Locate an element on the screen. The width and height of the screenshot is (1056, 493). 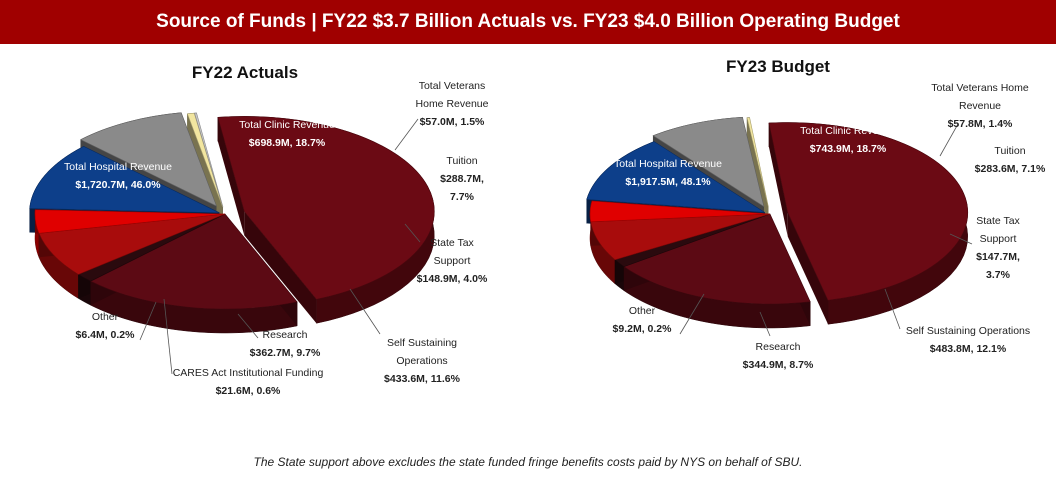
data-label-hospital: Total Hospital Revenue $1,720.7M, 46.0% is located at coordinates (118, 176).